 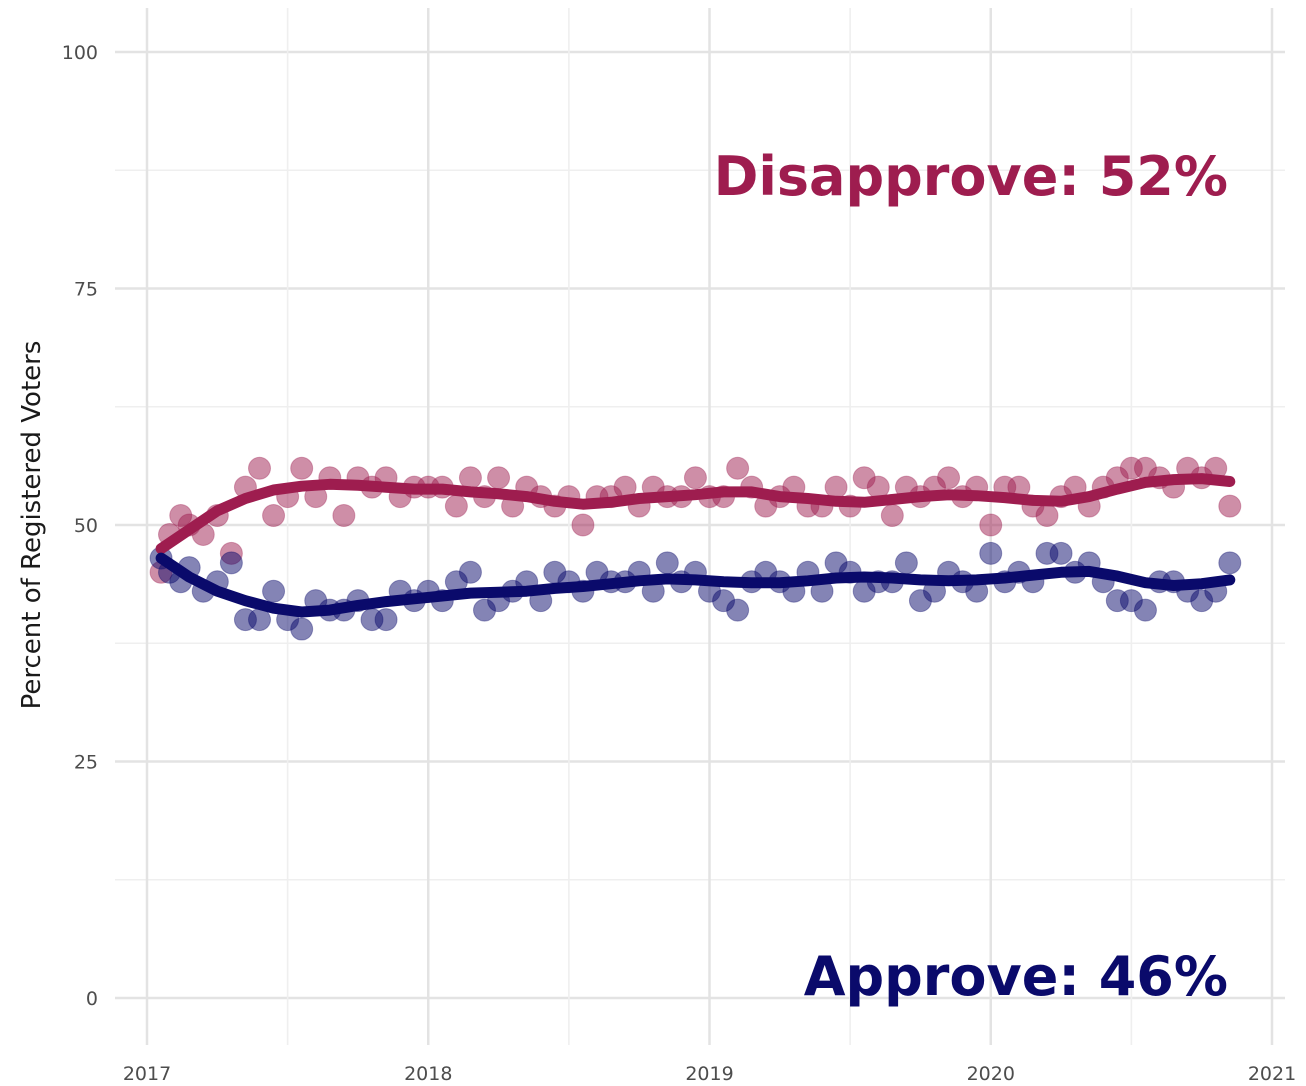 I want to click on x-tick-label: 2021, so click(x=1272, y=1074).